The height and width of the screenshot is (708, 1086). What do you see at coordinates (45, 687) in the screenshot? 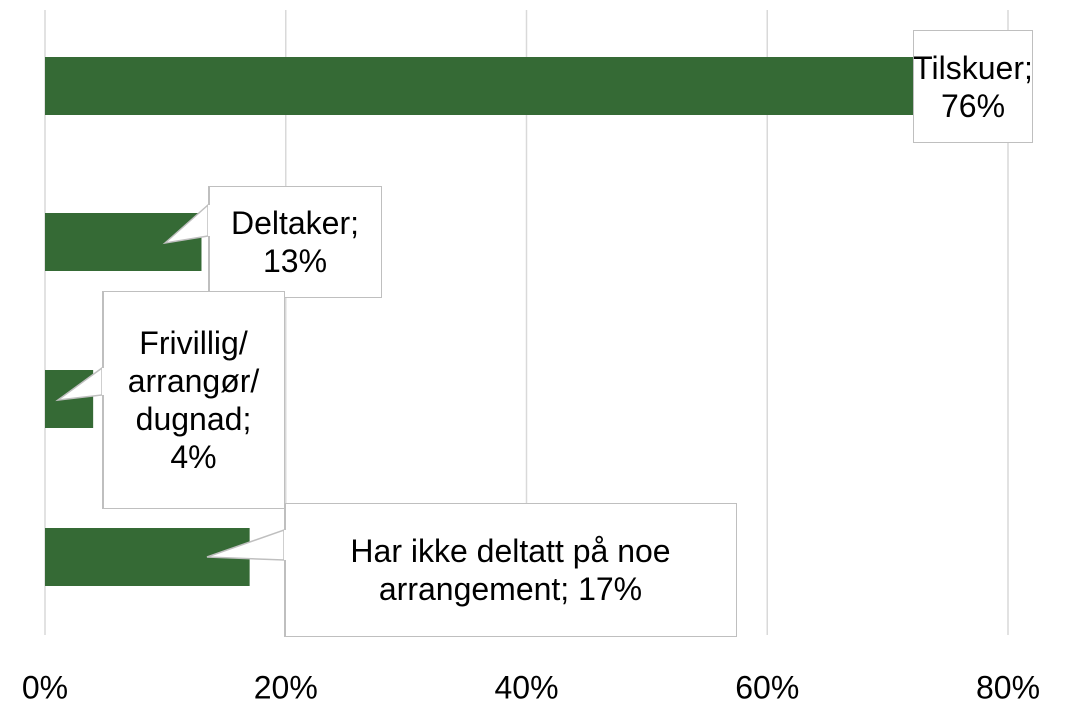
I see `x-tick-label: 0%` at bounding box center [45, 687].